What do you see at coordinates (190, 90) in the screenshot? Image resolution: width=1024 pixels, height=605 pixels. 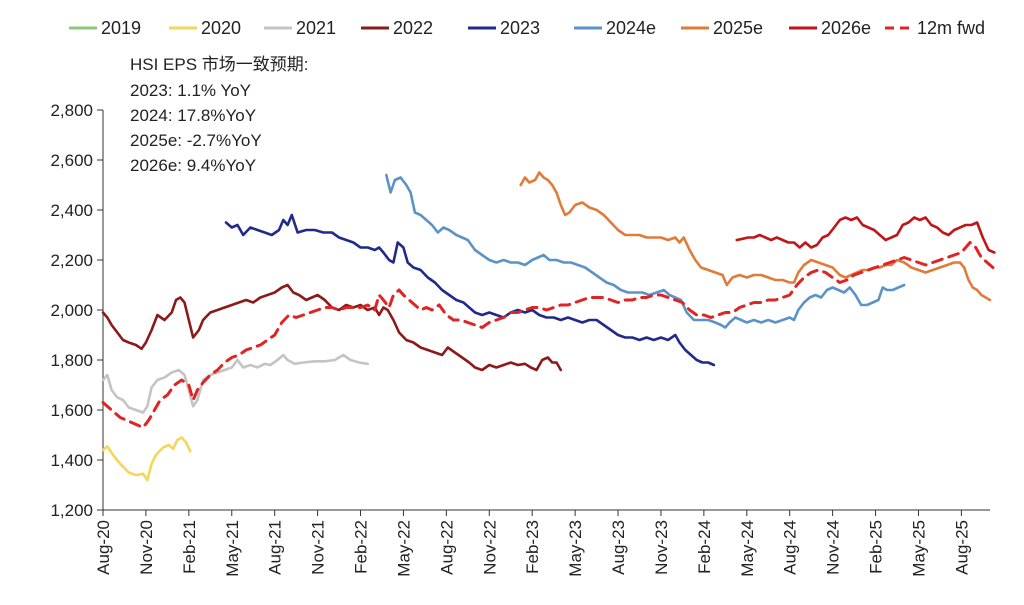 I see `annotation-line-2023: 2023: 1.1% YoY` at bounding box center [190, 90].